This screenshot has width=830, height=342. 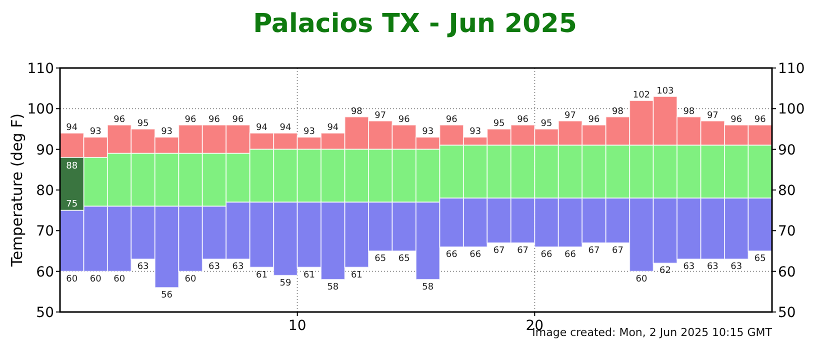 What do you see at coordinates (17, 190) in the screenshot?
I see `y-axis-title: Temperature (deg F)` at bounding box center [17, 190].